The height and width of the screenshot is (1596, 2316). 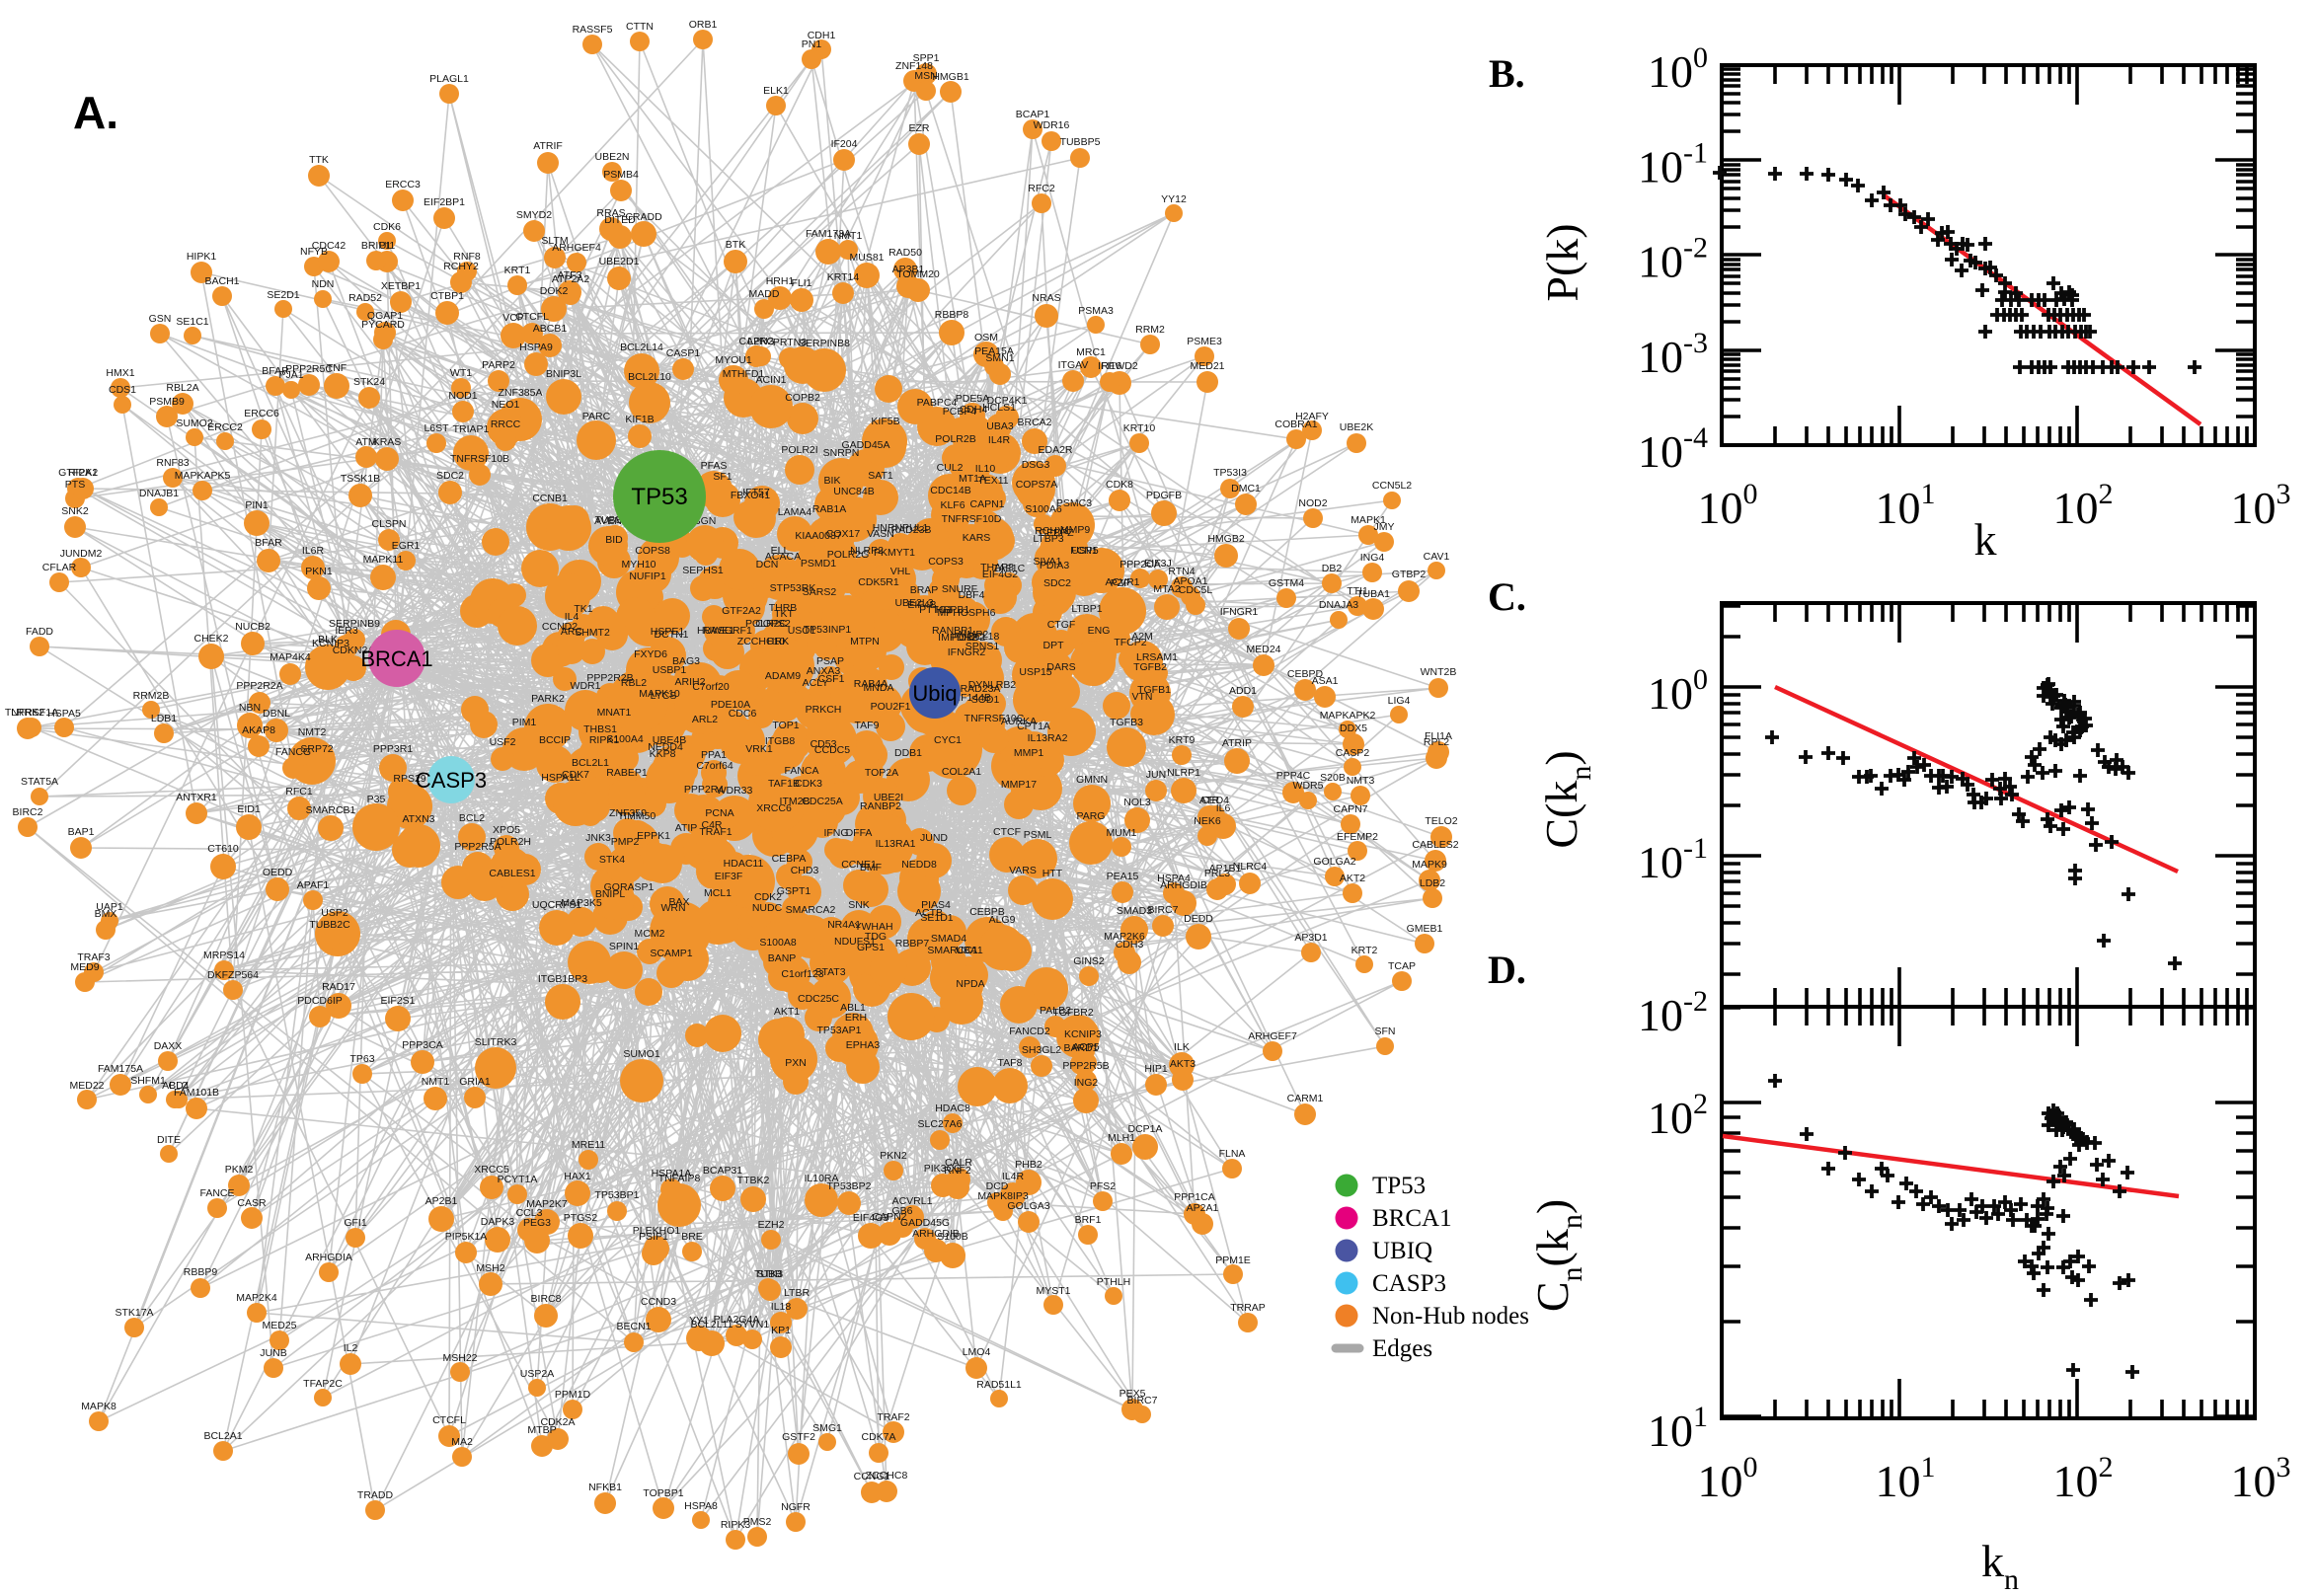 I want to click on svg-text: EZH2, so click(x=772, y=1225).